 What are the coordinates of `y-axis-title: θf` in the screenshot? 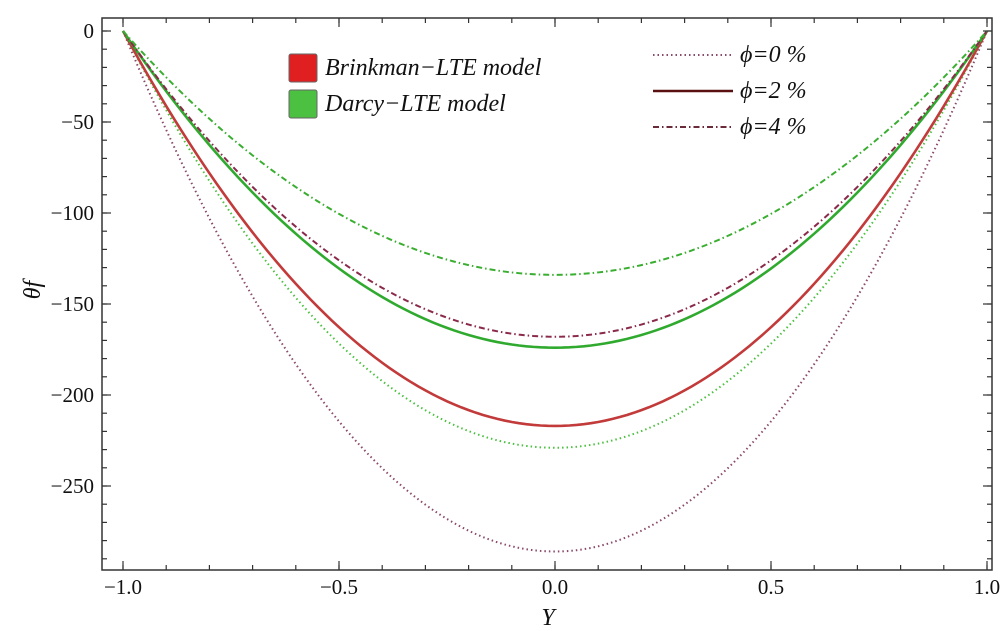 It's located at (33, 288).